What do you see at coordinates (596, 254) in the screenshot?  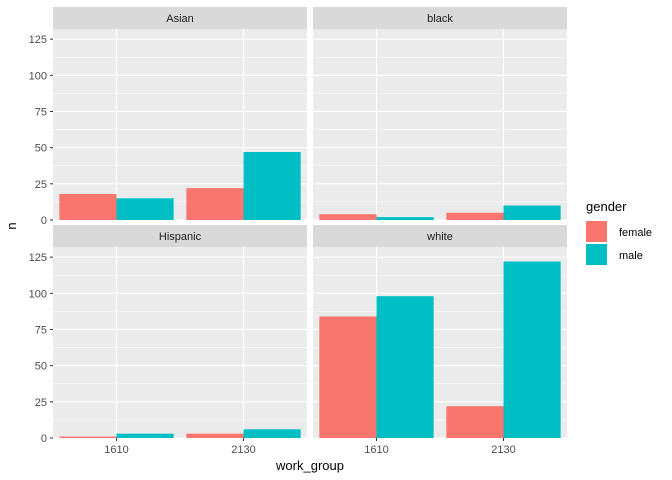 I see `legend-key-male` at bounding box center [596, 254].